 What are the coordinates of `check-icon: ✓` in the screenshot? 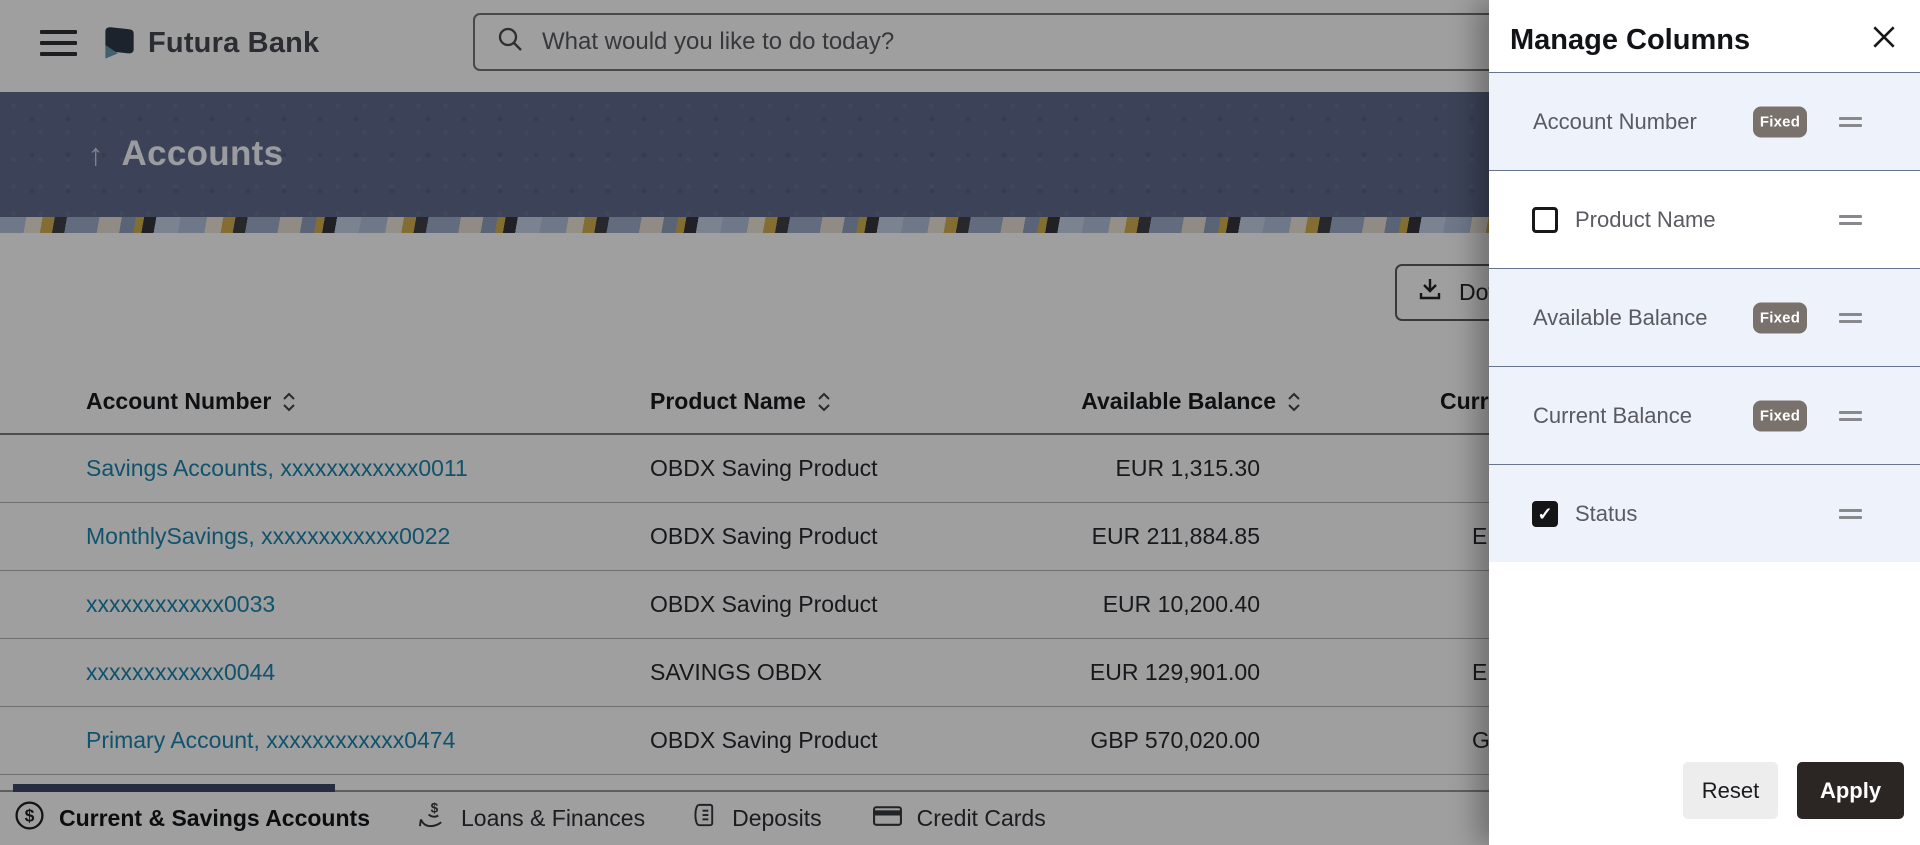 It's located at (1545, 513).